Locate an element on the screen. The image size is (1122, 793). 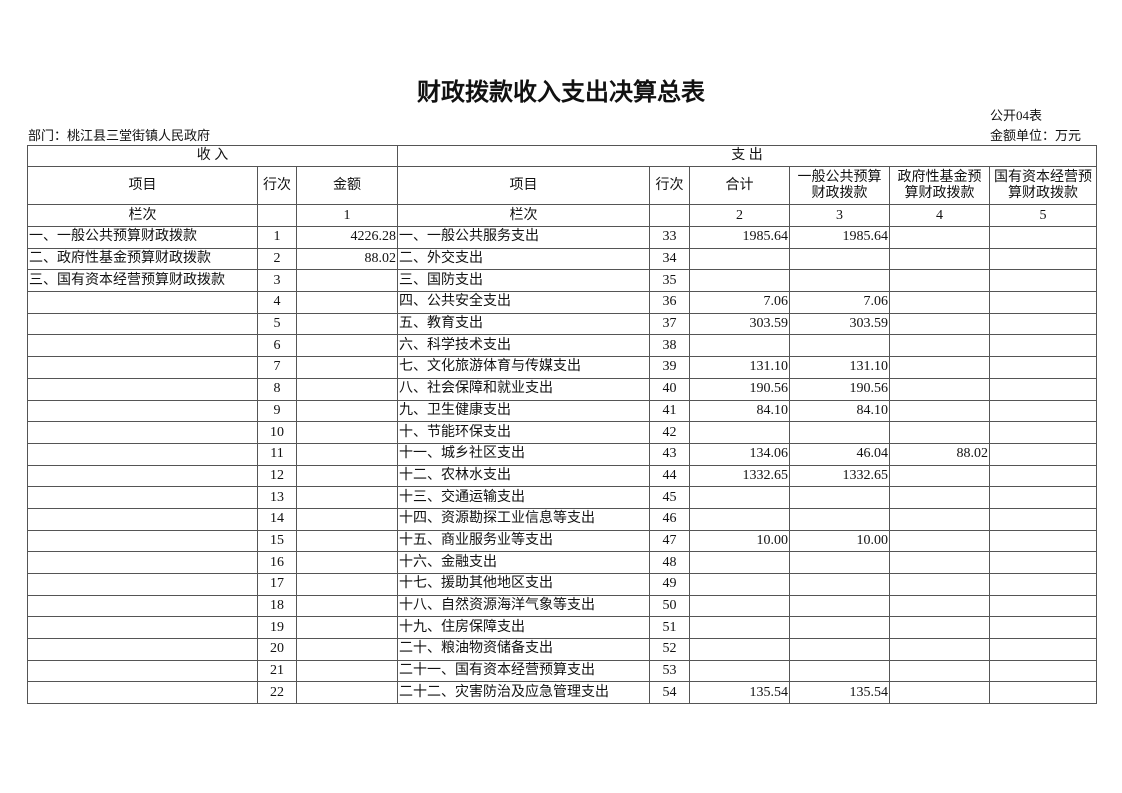
cell: 二十、粮油物资储备支出 is located at coordinates (523, 649).